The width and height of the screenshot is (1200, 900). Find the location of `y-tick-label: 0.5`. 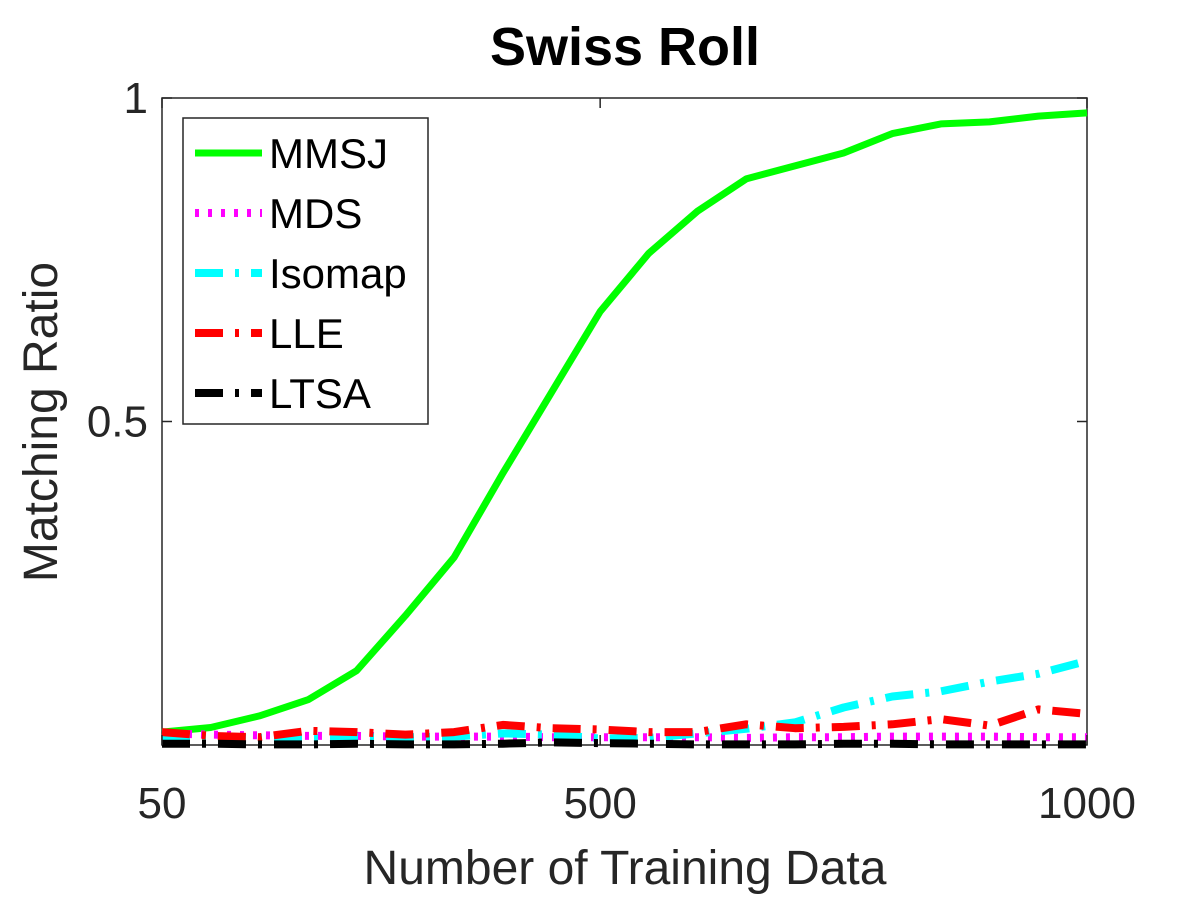

y-tick-label: 0.5 is located at coordinates (117, 422).